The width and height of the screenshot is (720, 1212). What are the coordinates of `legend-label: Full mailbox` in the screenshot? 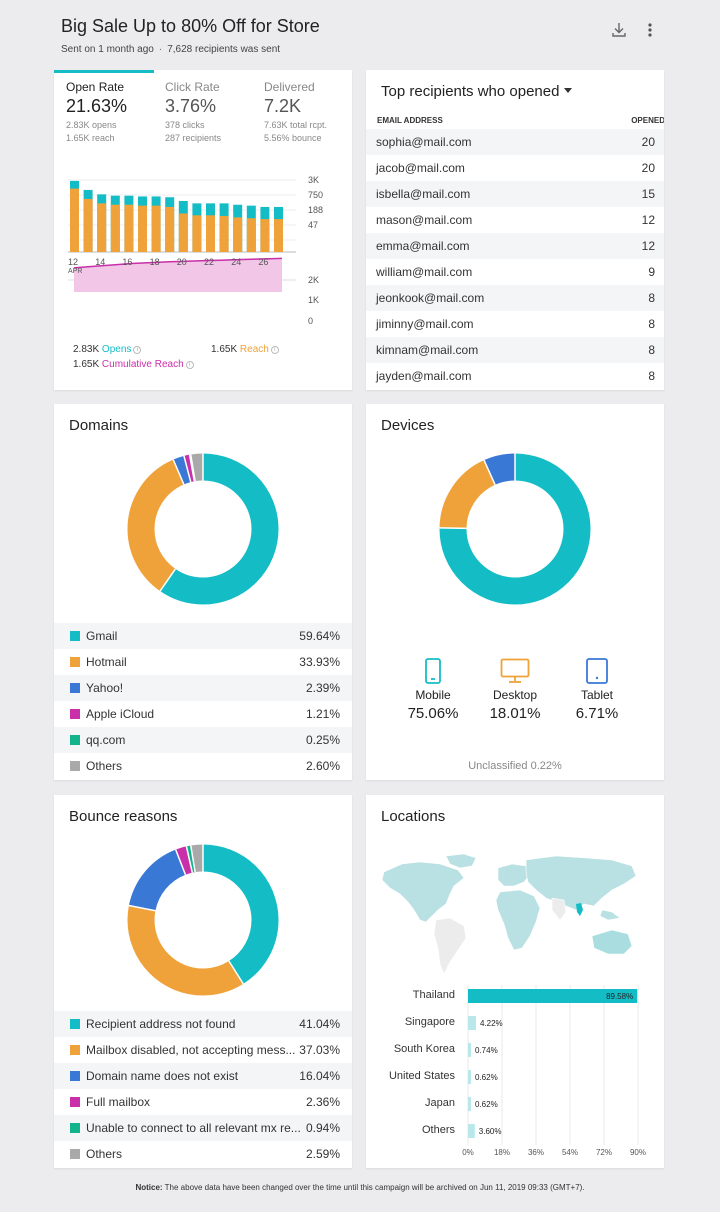 It's located at (118, 1102).